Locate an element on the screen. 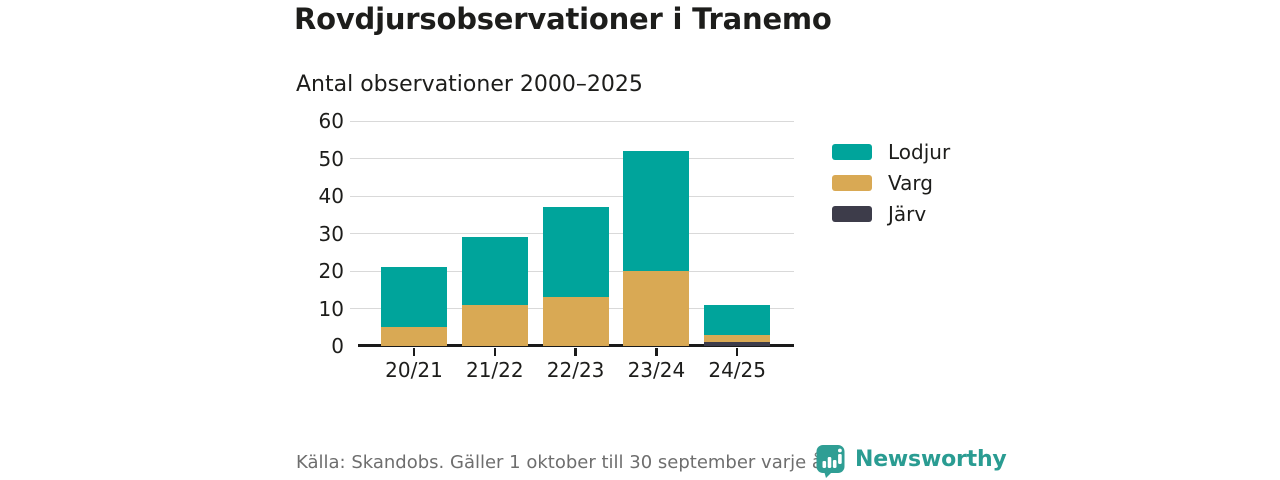  y-axis-tick-label: 30 is located at coordinates (331, 233).